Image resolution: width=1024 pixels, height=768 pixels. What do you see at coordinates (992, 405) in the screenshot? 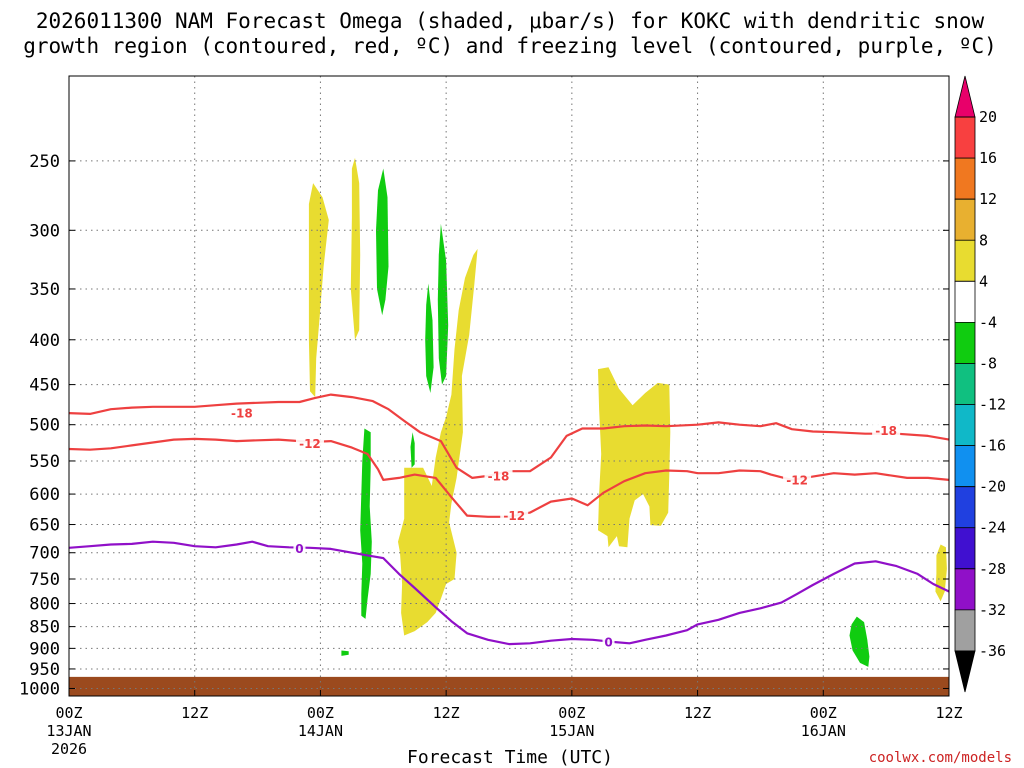
I see `colorbar-label-7: -12` at bounding box center [992, 405].